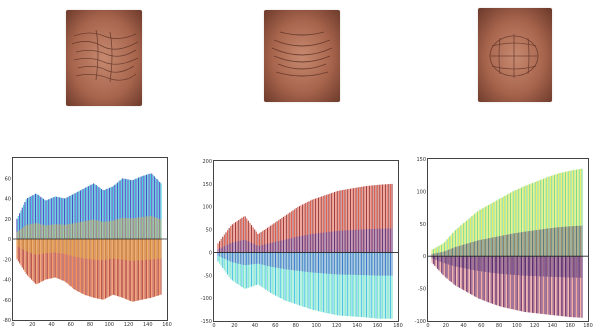  What do you see at coordinates (7, 321) in the screenshot?
I see `y-tick-label: -80` at bounding box center [7, 321].